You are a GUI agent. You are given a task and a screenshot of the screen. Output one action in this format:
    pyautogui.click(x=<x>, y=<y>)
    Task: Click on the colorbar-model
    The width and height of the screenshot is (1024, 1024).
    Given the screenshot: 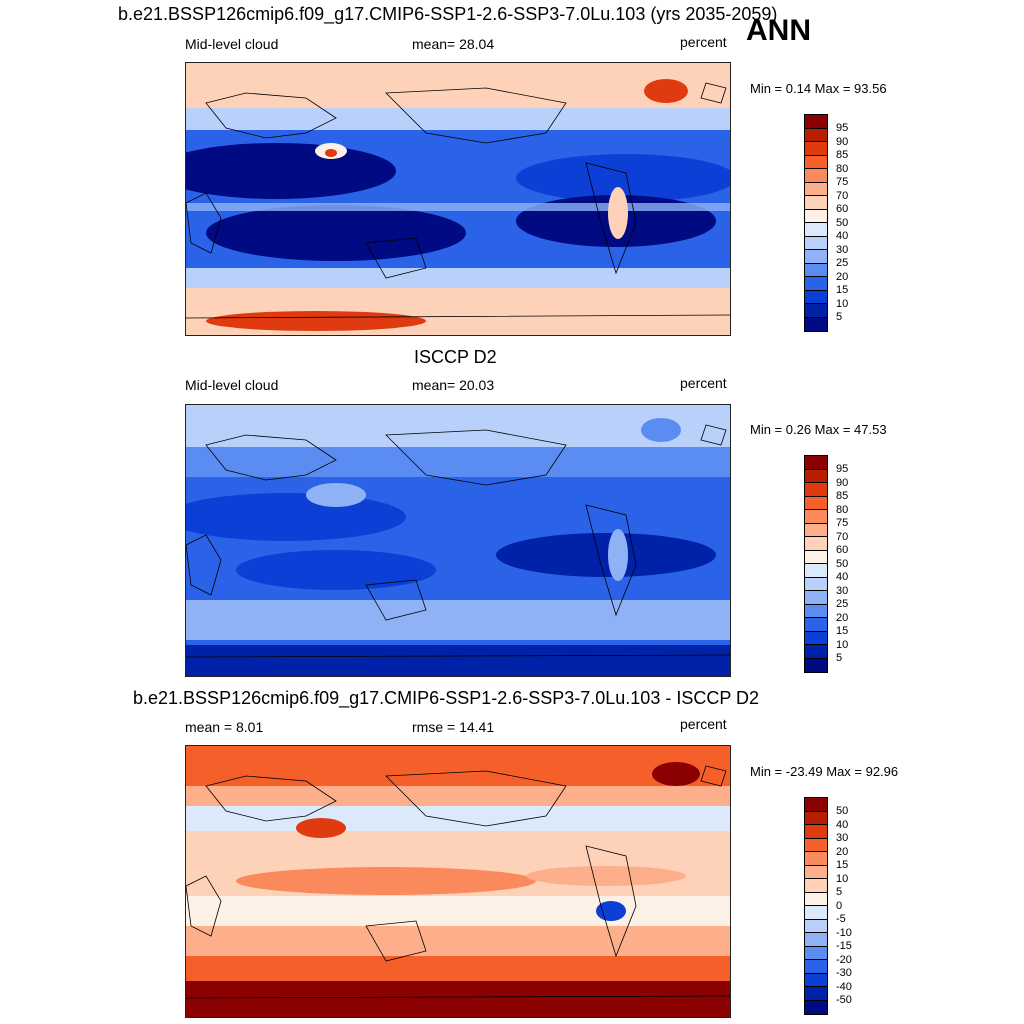 What is the action you would take?
    pyautogui.click(x=816, y=223)
    